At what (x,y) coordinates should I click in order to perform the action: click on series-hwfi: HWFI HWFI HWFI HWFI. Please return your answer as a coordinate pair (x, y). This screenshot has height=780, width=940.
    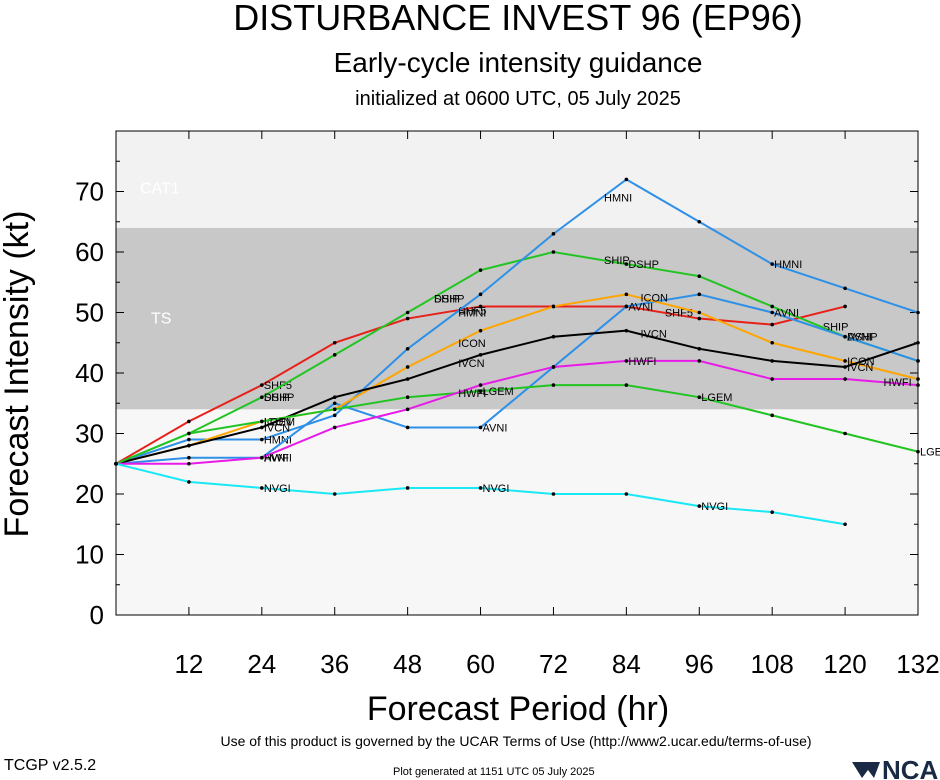
    Looking at the image, I should click on (518, 411).